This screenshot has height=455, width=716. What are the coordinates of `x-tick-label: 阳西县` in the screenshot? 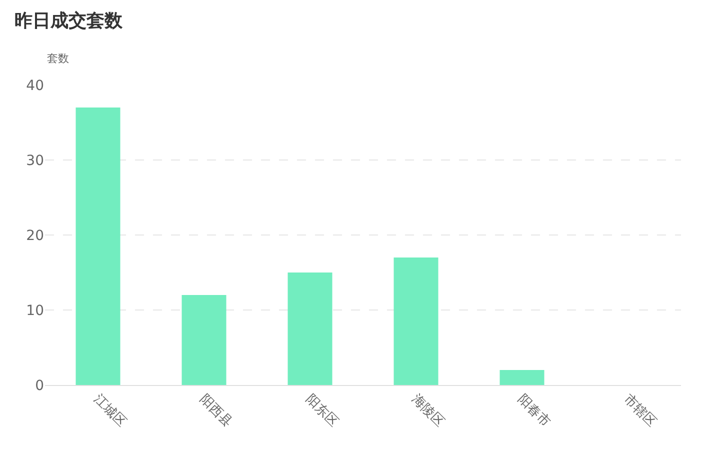 It's located at (215, 411).